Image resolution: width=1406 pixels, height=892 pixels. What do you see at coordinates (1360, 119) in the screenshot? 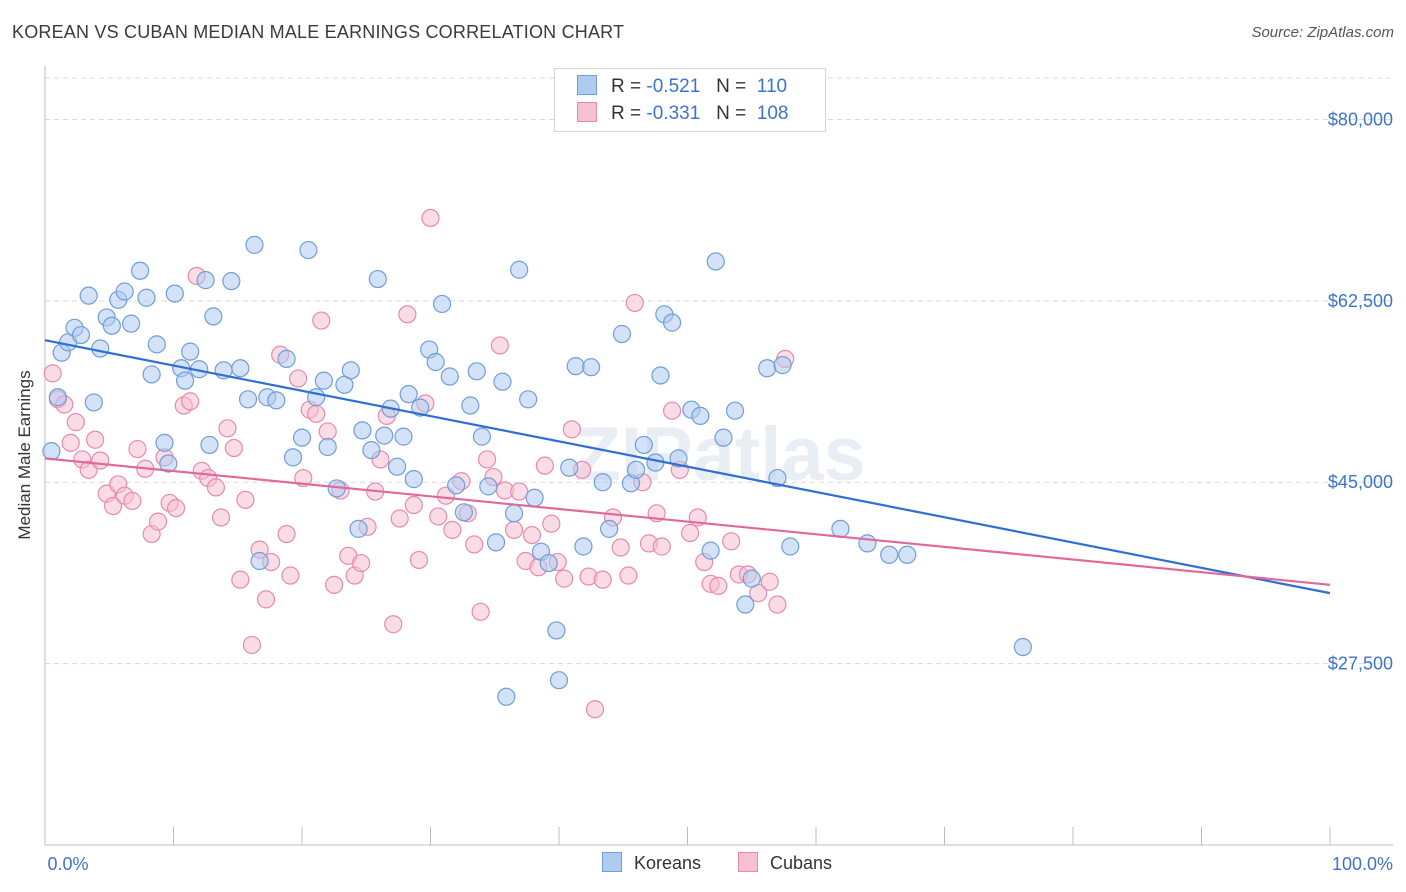
I see `y-tick-label: $80,000` at bounding box center [1360, 119].